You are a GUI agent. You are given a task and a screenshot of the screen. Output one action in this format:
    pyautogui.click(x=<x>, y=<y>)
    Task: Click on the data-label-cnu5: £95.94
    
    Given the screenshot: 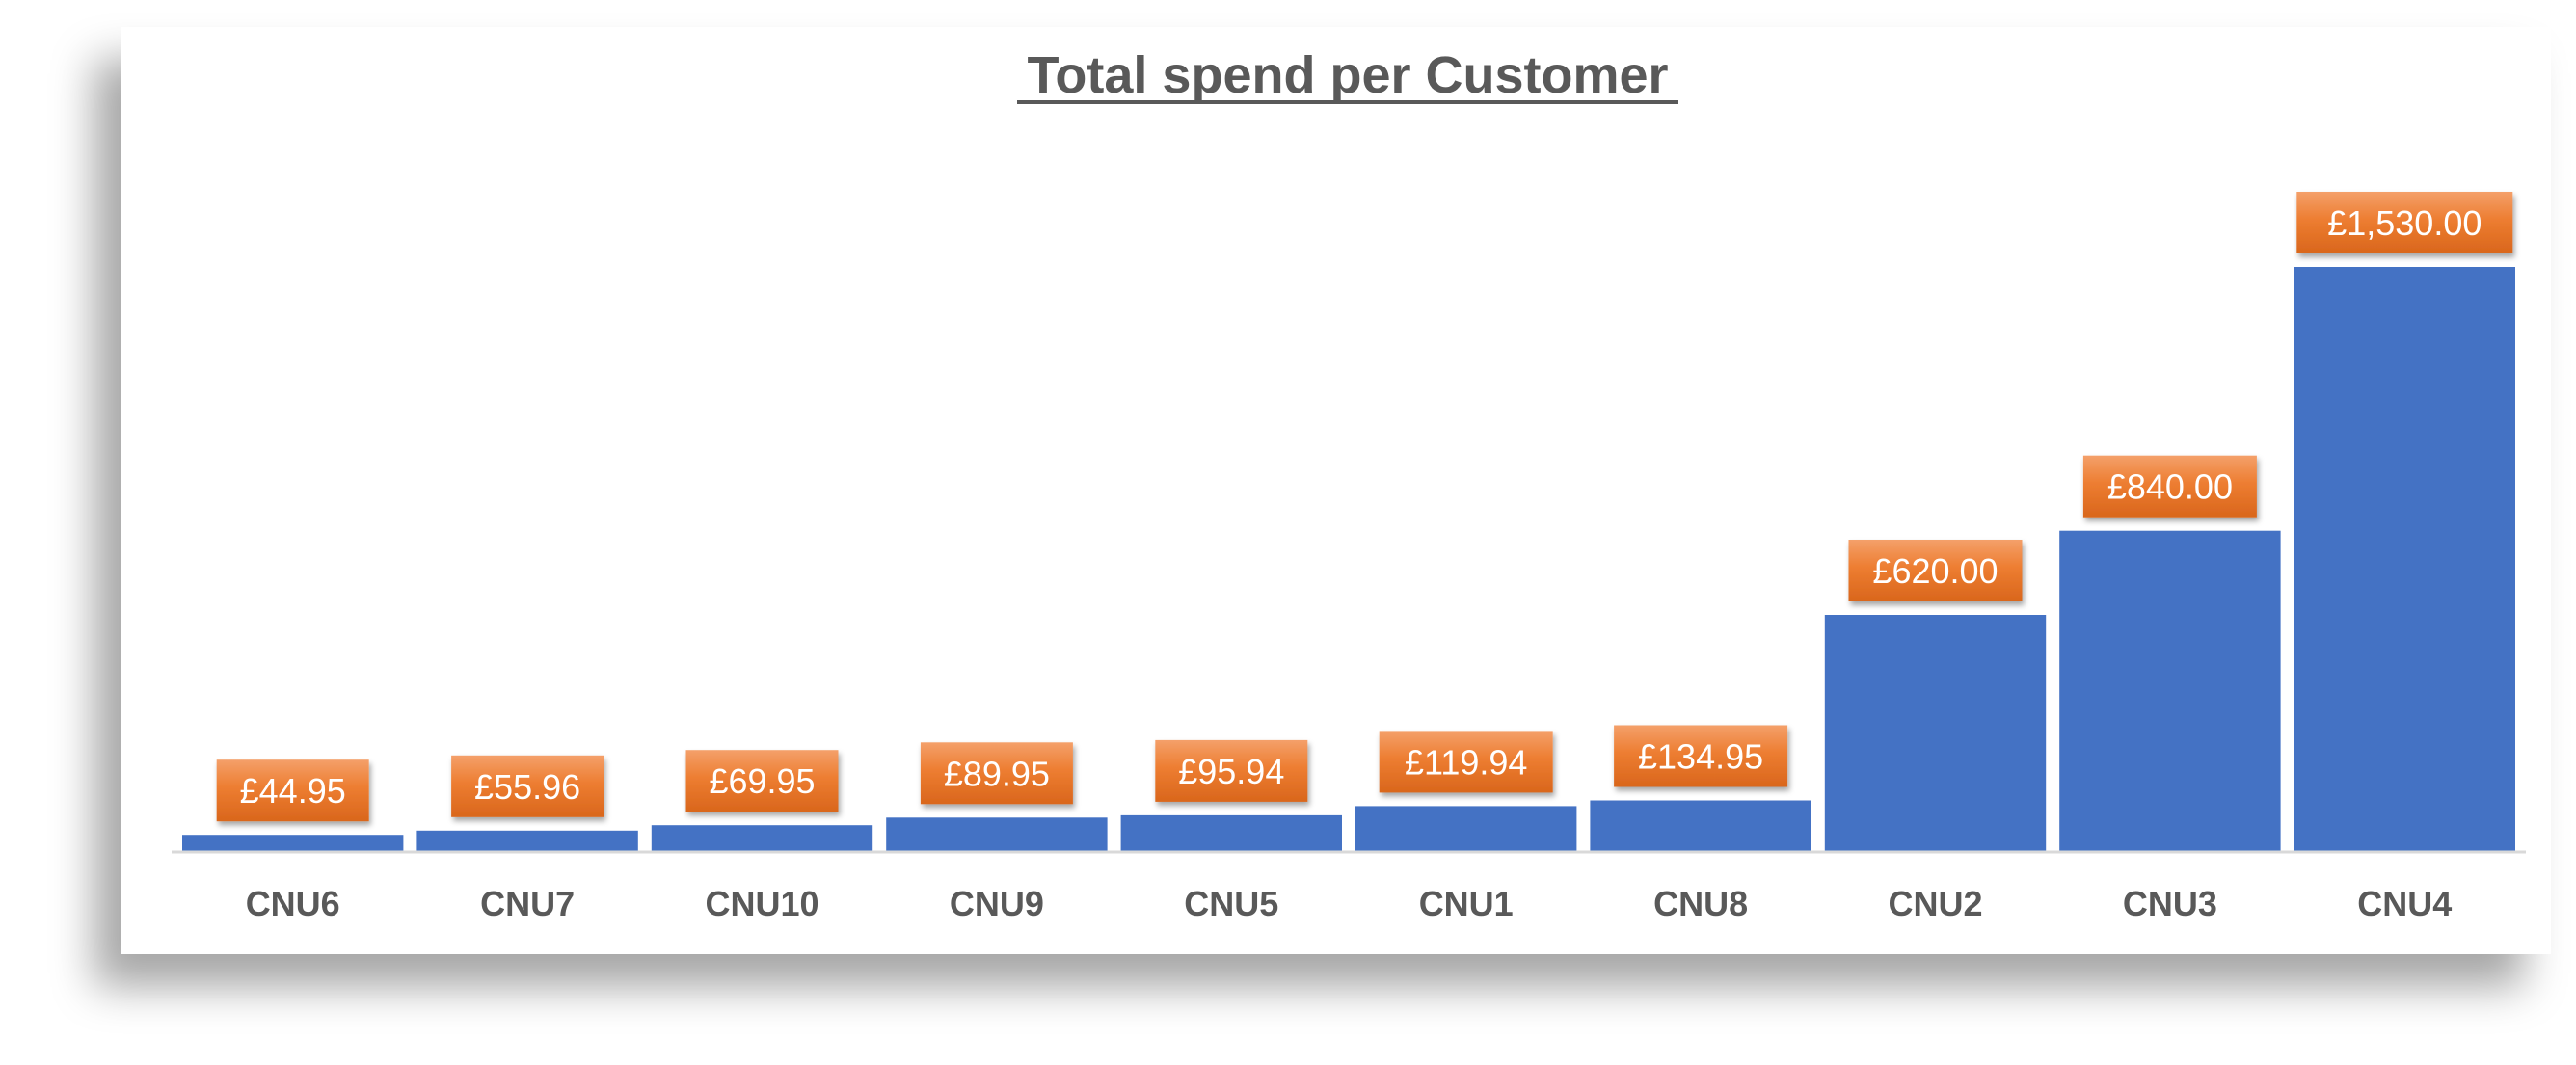 What is the action you would take?
    pyautogui.click(x=1231, y=770)
    